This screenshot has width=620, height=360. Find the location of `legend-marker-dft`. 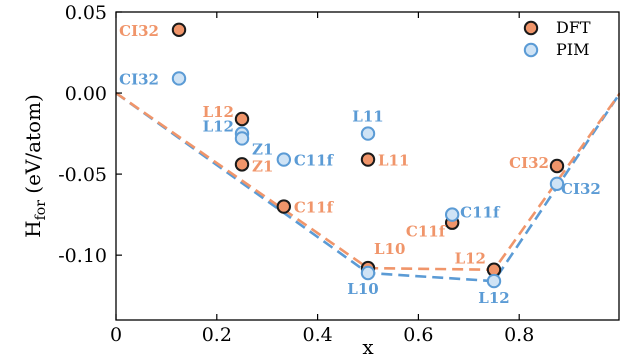

legend-marker-dft is located at coordinates (531, 28).